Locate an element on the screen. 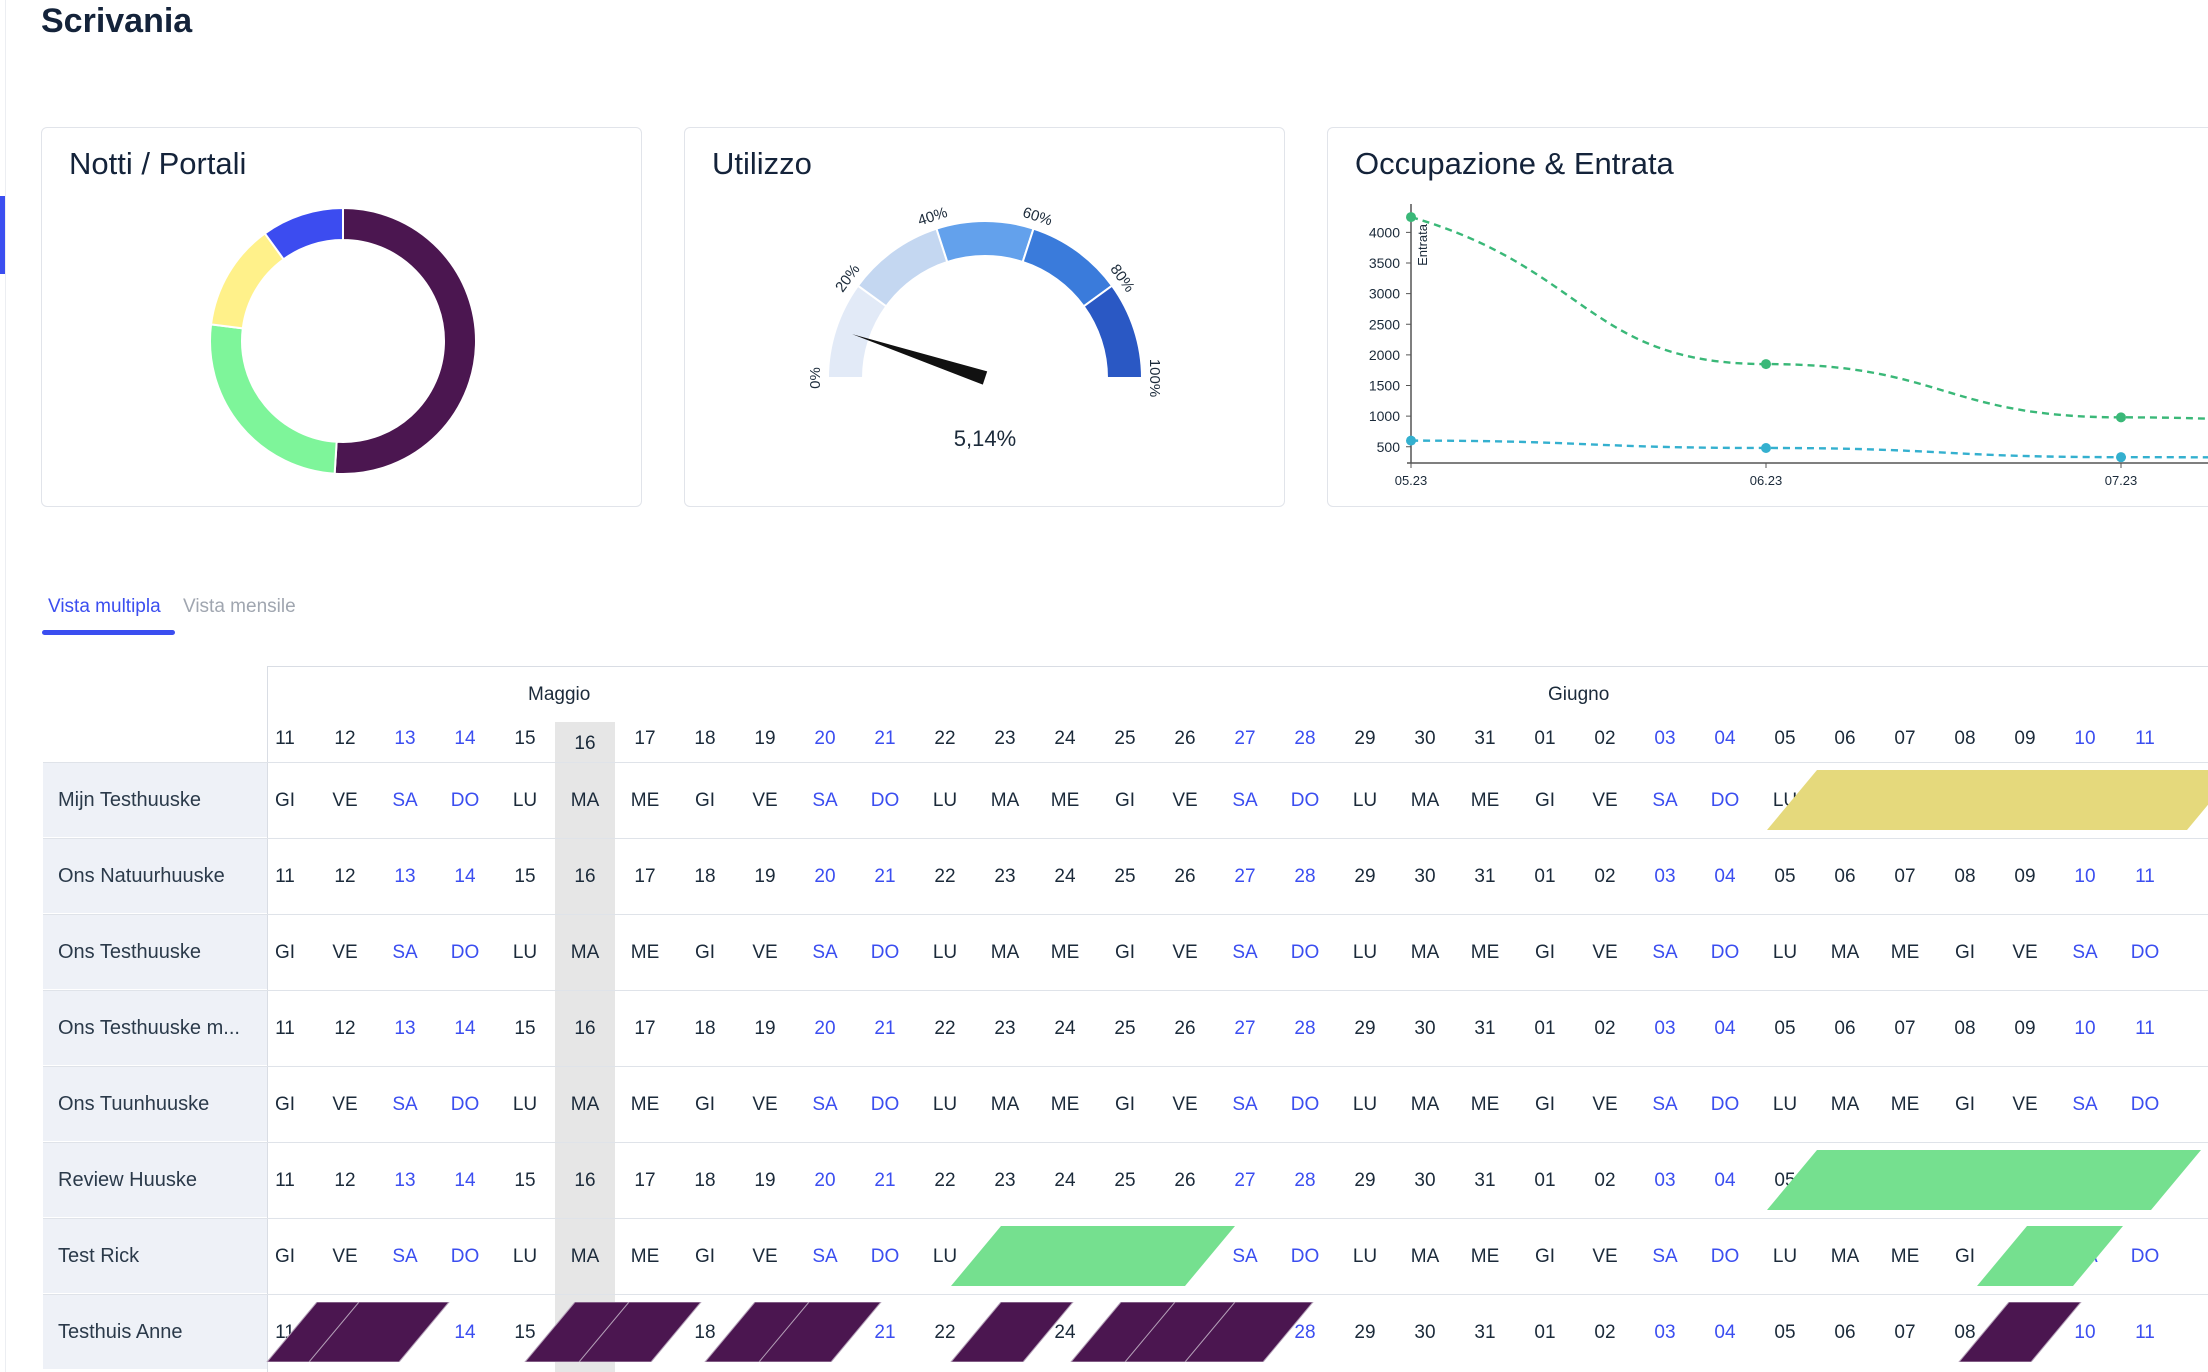  calendar-cell: 15 is located at coordinates (525, 1332).